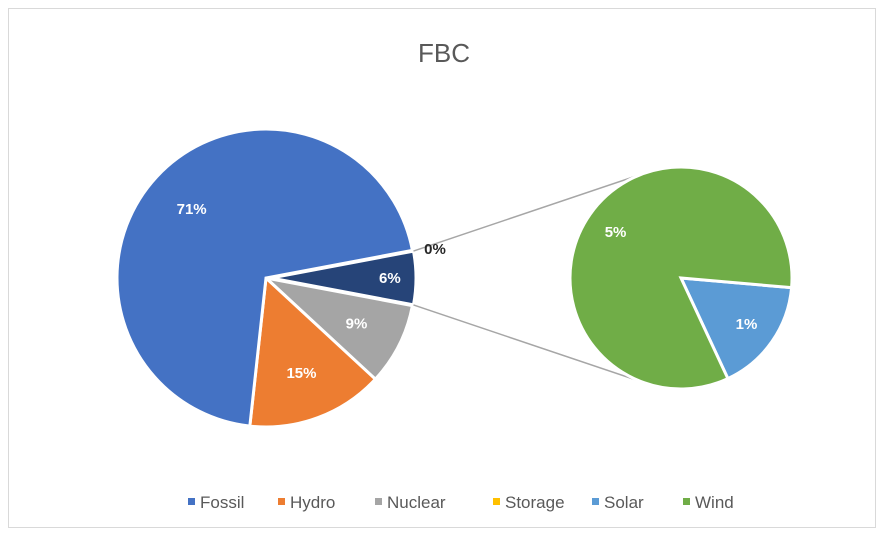 The height and width of the screenshot is (536, 888). Describe the element at coordinates (528, 344) in the screenshot. I see `connector-line-bottom` at that location.